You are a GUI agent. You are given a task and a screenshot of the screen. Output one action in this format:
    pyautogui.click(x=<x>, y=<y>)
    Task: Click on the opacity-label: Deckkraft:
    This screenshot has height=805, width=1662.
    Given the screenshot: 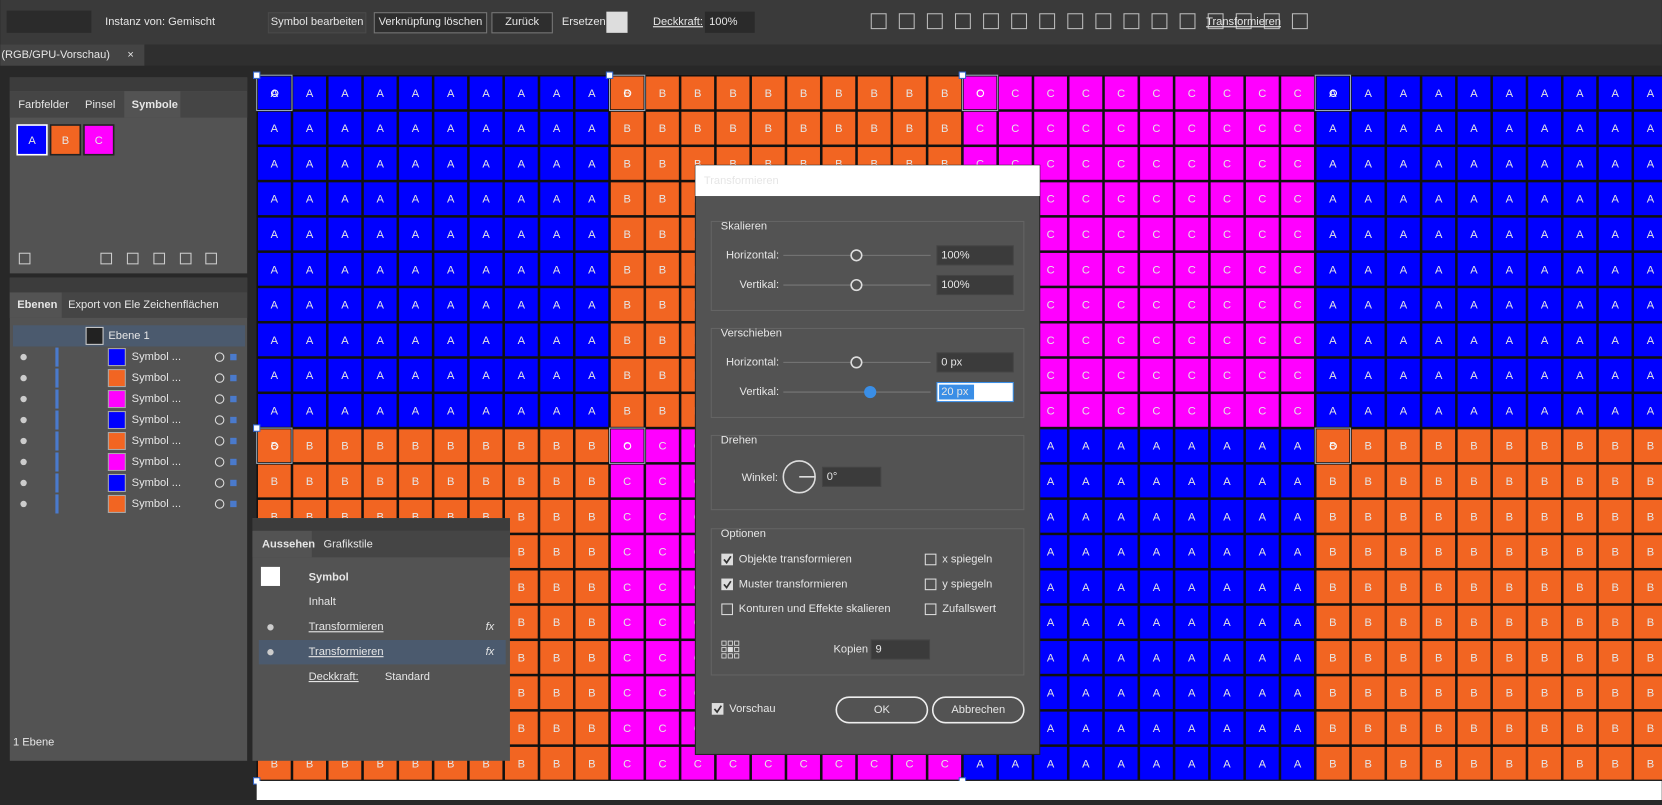 What is the action you would take?
    pyautogui.click(x=678, y=22)
    